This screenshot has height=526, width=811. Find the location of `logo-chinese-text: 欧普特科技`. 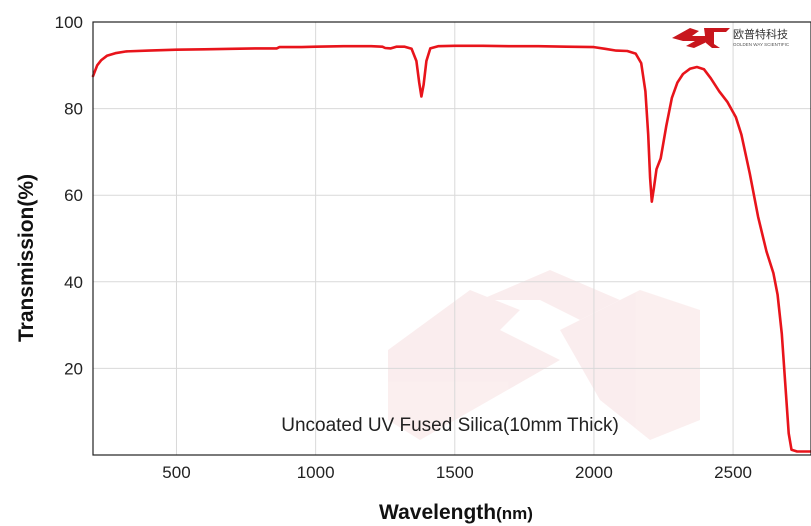

logo-chinese-text: 欧普特科技 is located at coordinates (760, 34).